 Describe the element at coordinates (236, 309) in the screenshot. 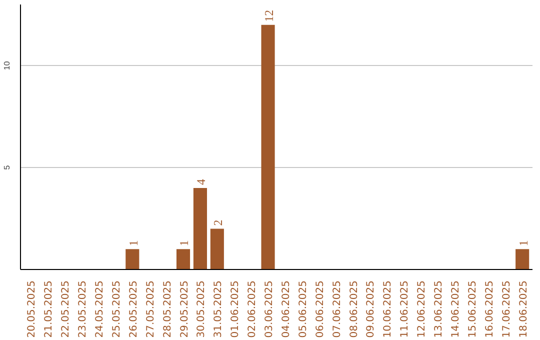

I see `x-tick-label: 01.06.2025` at that location.